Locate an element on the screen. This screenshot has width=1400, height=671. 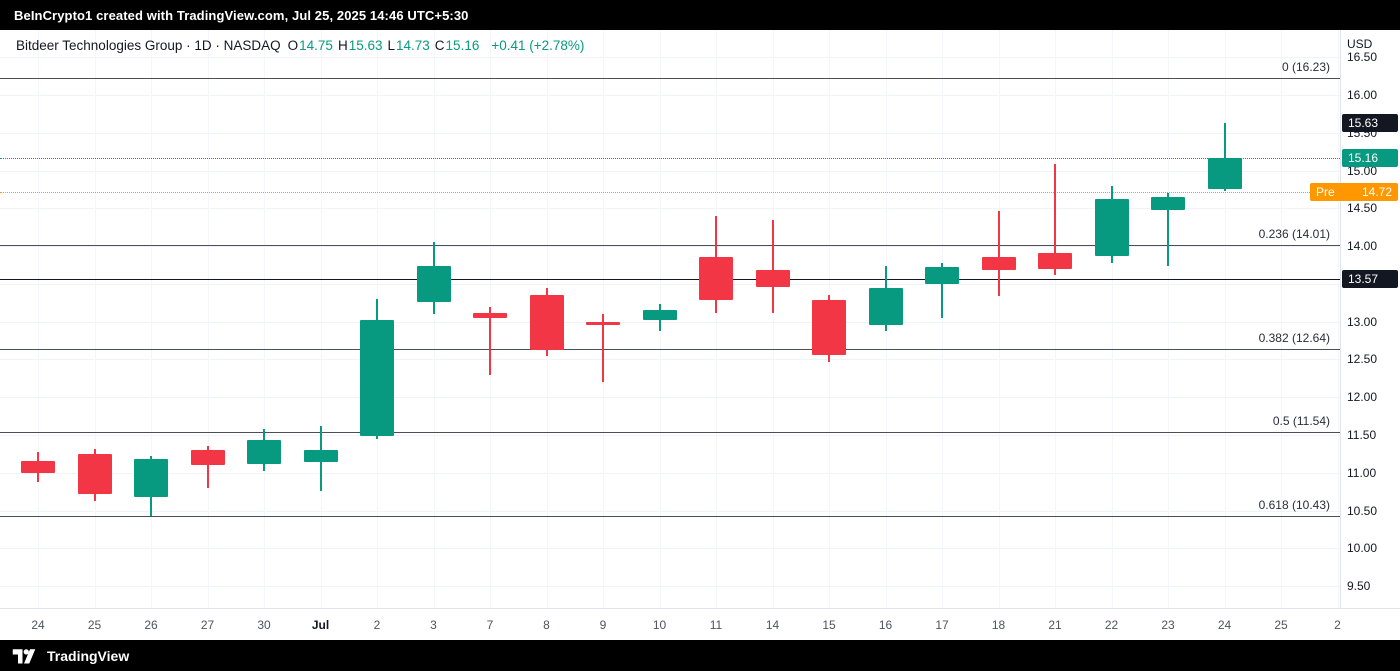
current-price-line is located at coordinates (670, 159).